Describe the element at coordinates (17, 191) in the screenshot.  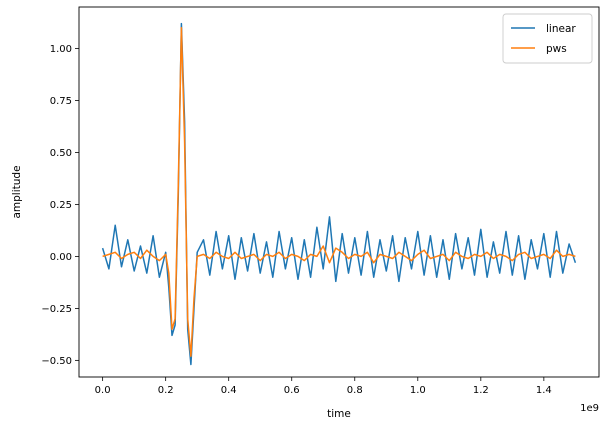
I see `y-axis-label: amplitude` at that location.